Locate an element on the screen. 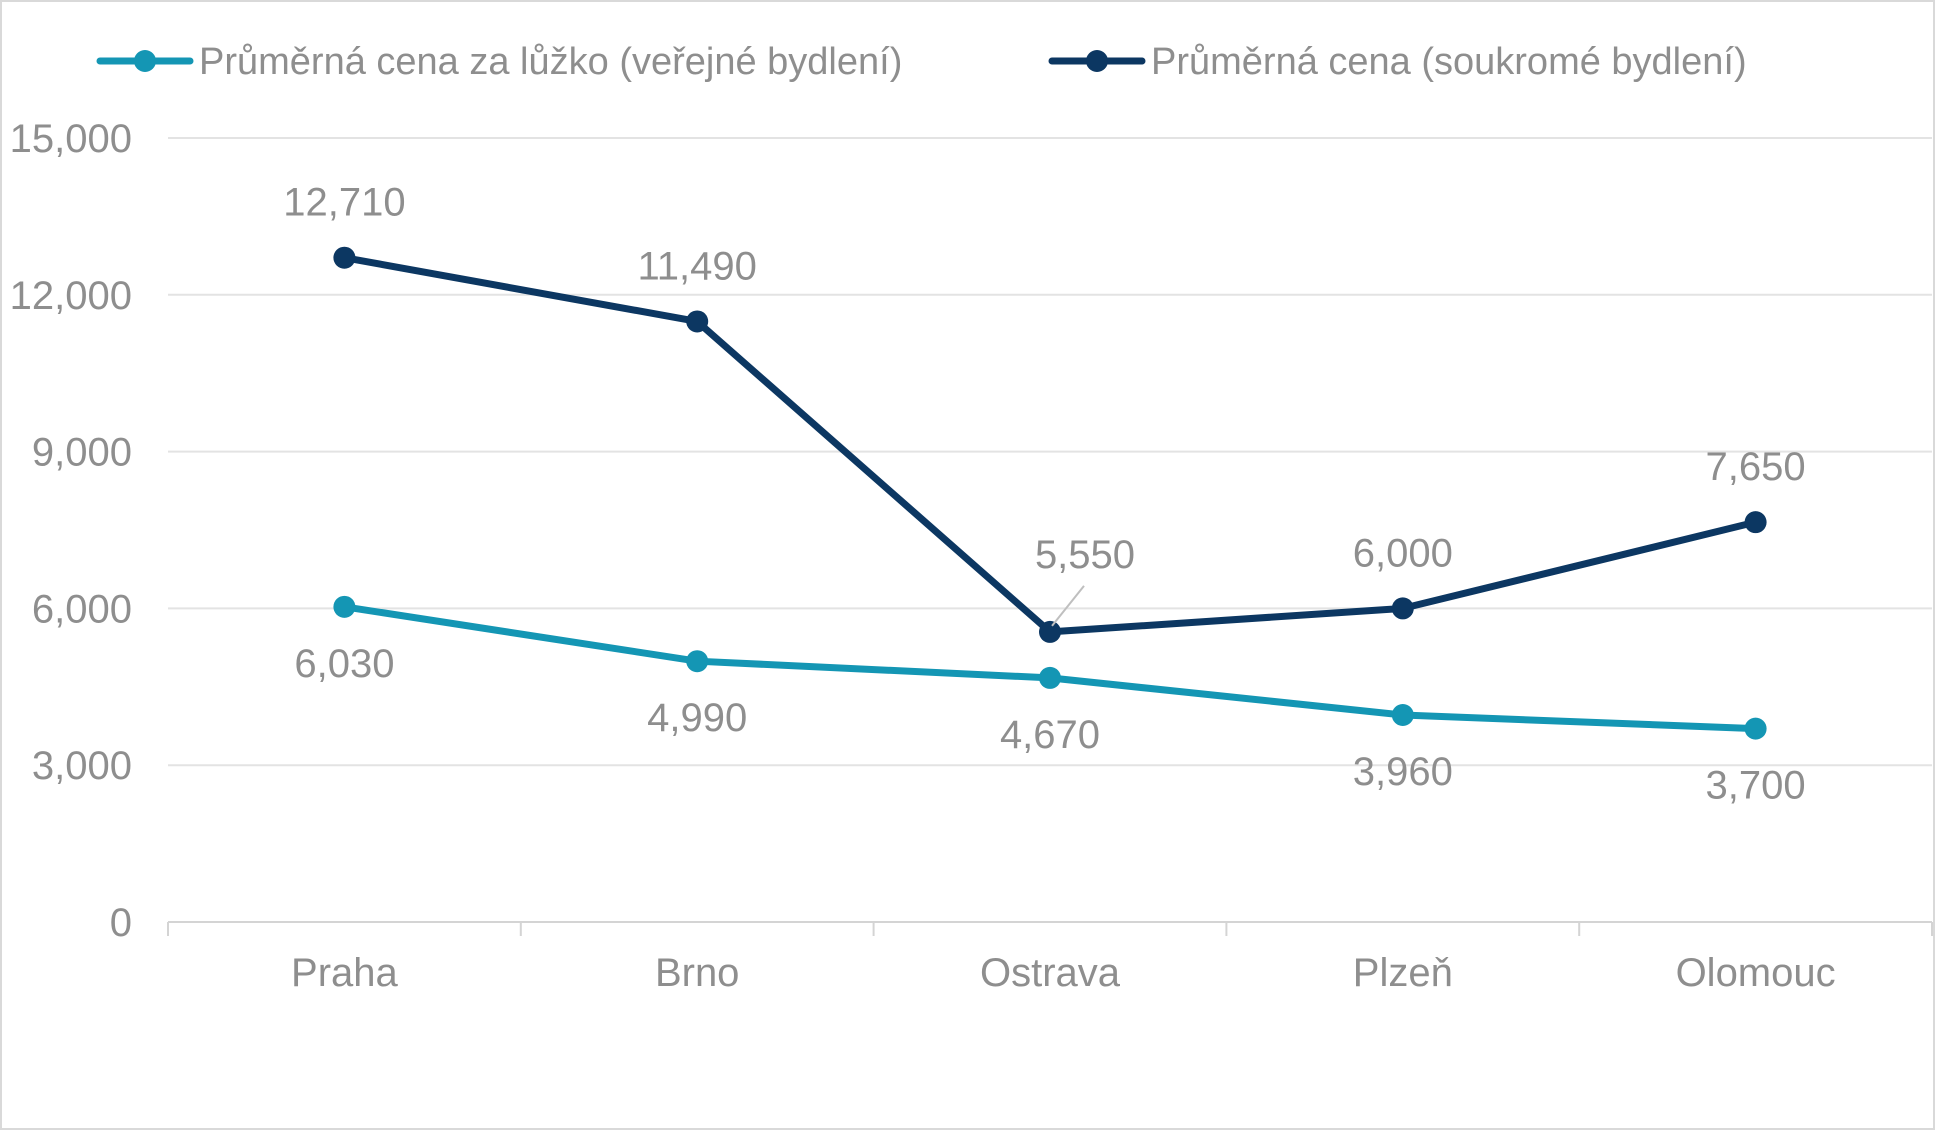  y-tick-label: 0 is located at coordinates (121, 923).